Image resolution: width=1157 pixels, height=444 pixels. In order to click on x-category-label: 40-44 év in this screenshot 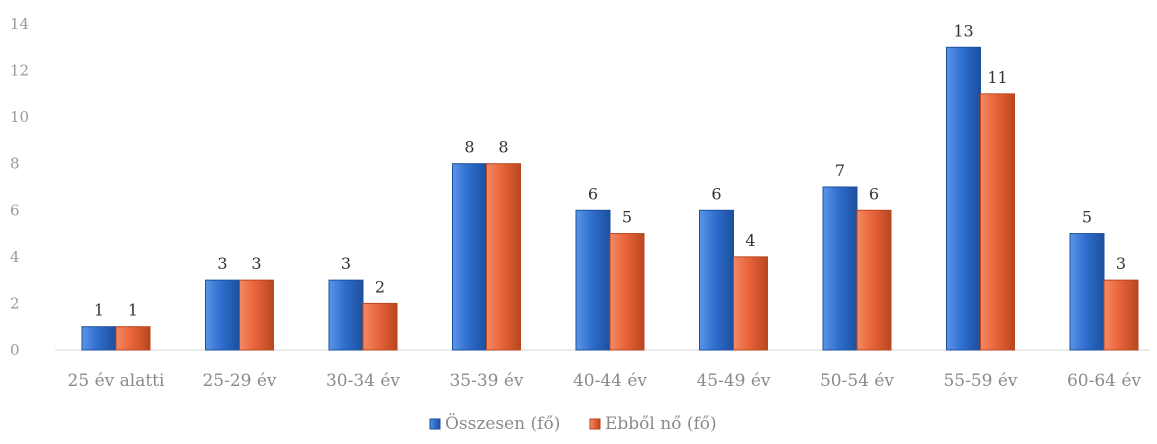, I will do `click(610, 381)`.